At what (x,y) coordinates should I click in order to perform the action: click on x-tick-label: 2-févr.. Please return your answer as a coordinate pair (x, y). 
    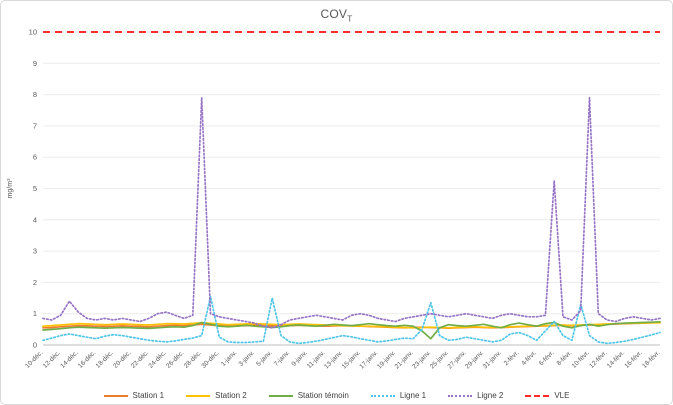
    Looking at the image, I should click on (512, 358).